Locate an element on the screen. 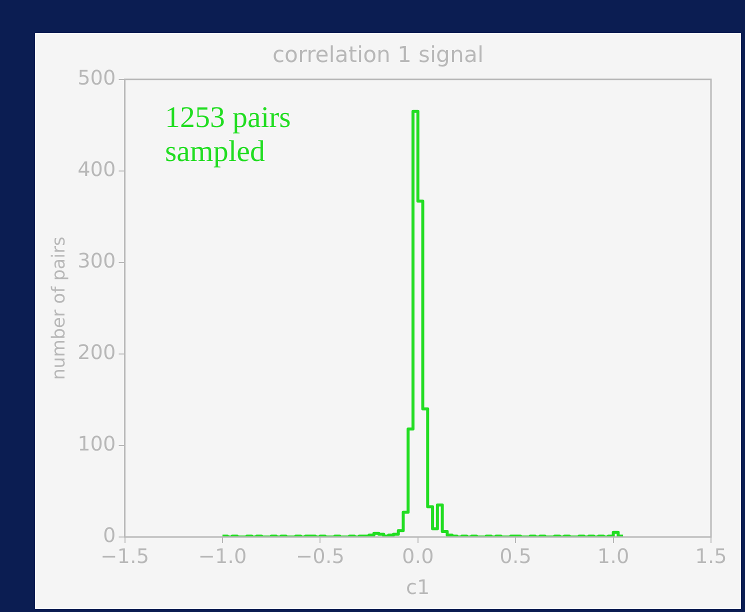 The image size is (745, 612). y-tick-label: 200 is located at coordinates (97, 352).